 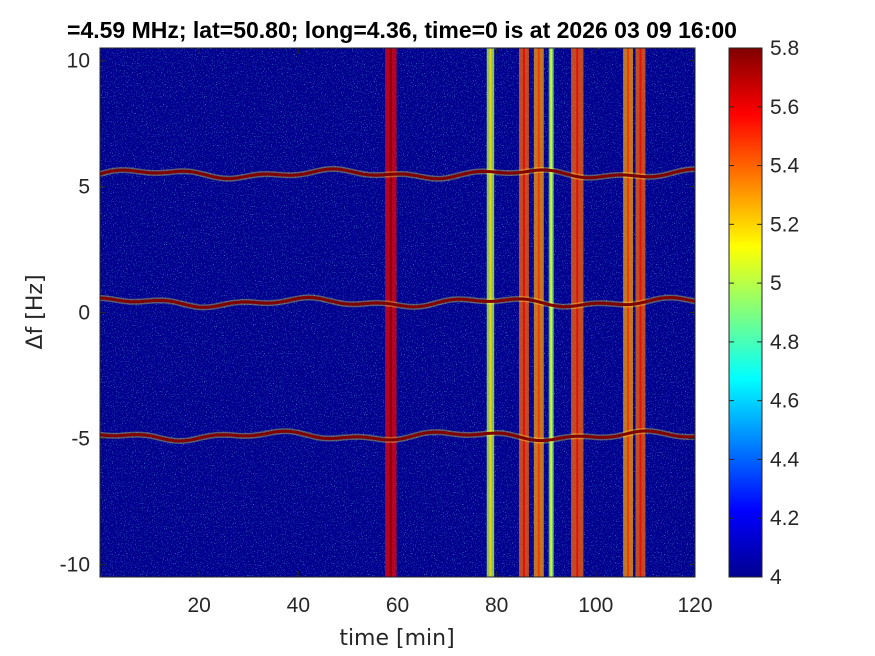 What do you see at coordinates (776, 283) in the screenshot?
I see `colorbar-tick-label: 5` at bounding box center [776, 283].